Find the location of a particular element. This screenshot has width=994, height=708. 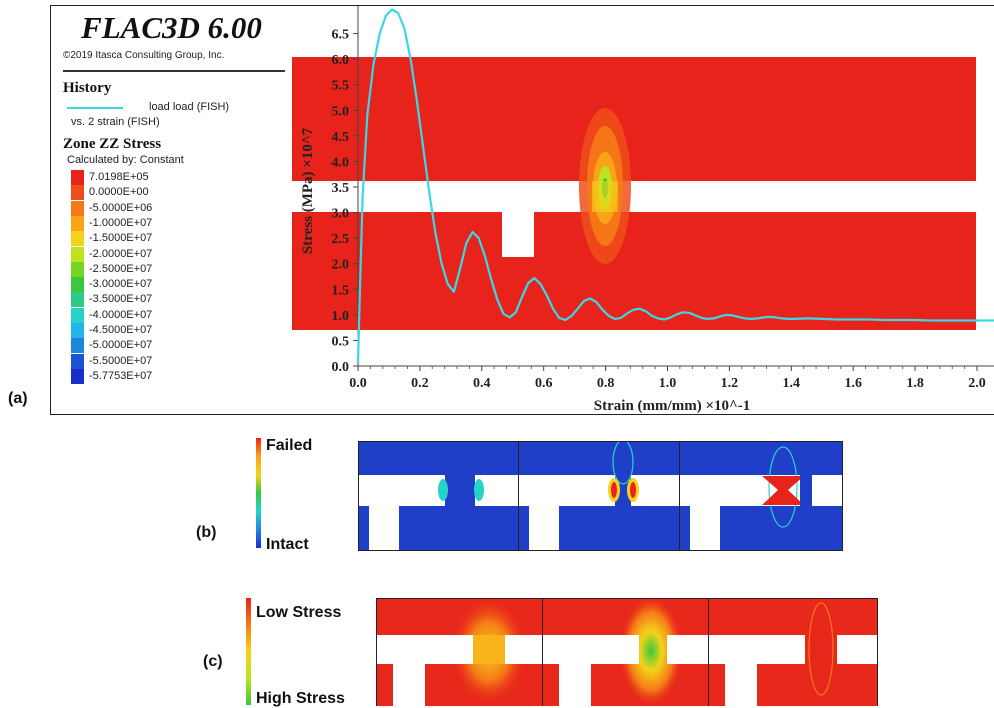

damage-frame-2-image is located at coordinates (599, 496).